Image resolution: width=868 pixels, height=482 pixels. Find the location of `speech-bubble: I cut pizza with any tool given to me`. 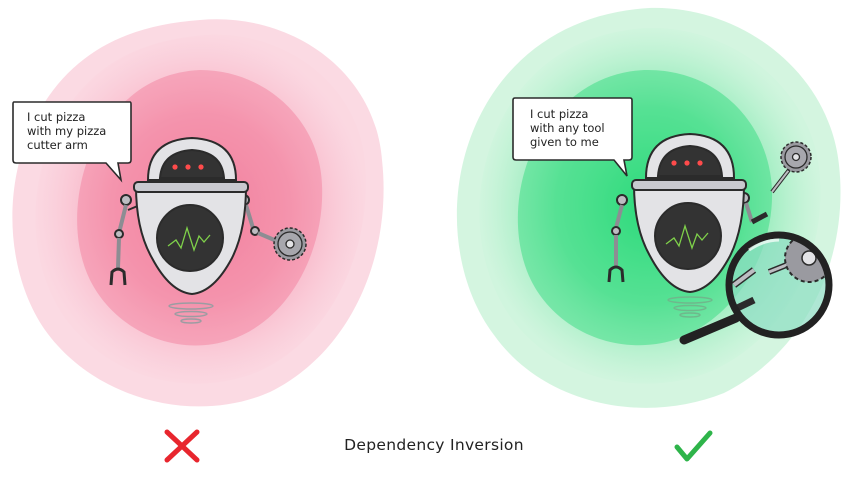

speech-bubble: I cut pizza with any tool given to me is located at coordinates (572, 137).